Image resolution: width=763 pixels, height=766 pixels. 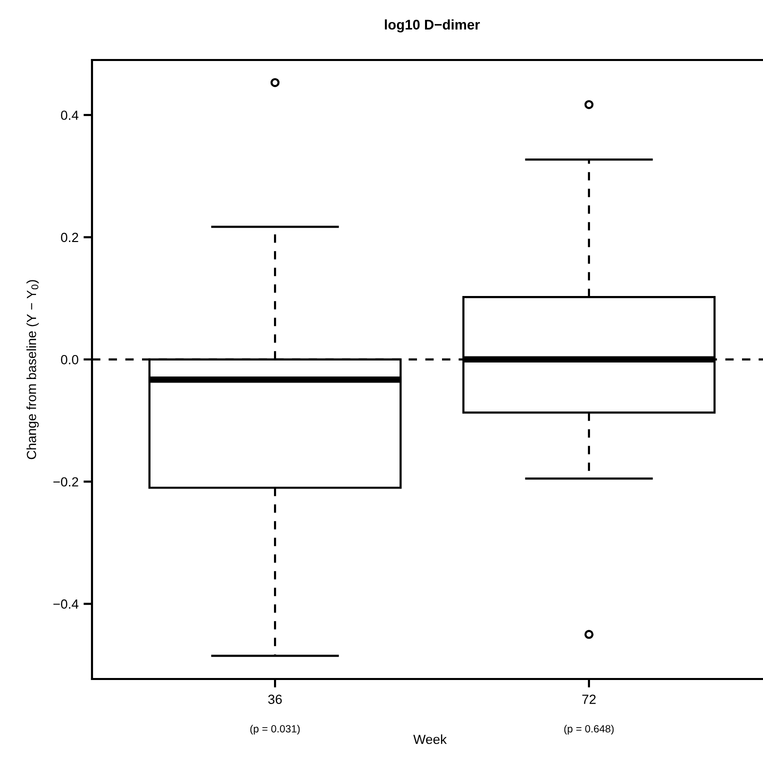 I want to click on text: (p = 0.648), so click(x=589, y=729).